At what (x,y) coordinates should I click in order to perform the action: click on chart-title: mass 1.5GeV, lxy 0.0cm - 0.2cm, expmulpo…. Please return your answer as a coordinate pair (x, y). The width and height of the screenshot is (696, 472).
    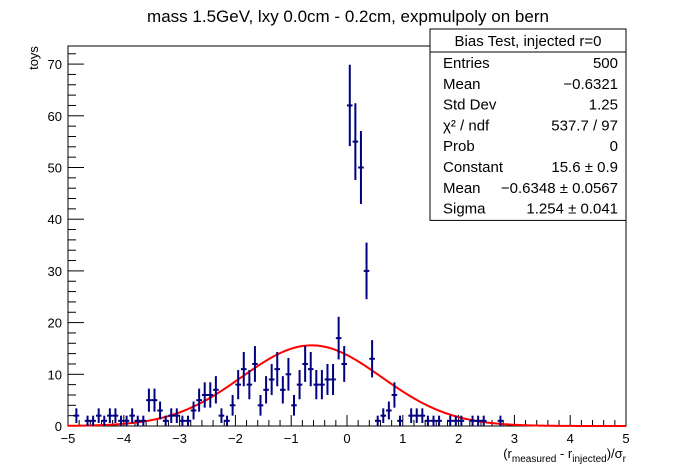
    Looking at the image, I should click on (348, 16).